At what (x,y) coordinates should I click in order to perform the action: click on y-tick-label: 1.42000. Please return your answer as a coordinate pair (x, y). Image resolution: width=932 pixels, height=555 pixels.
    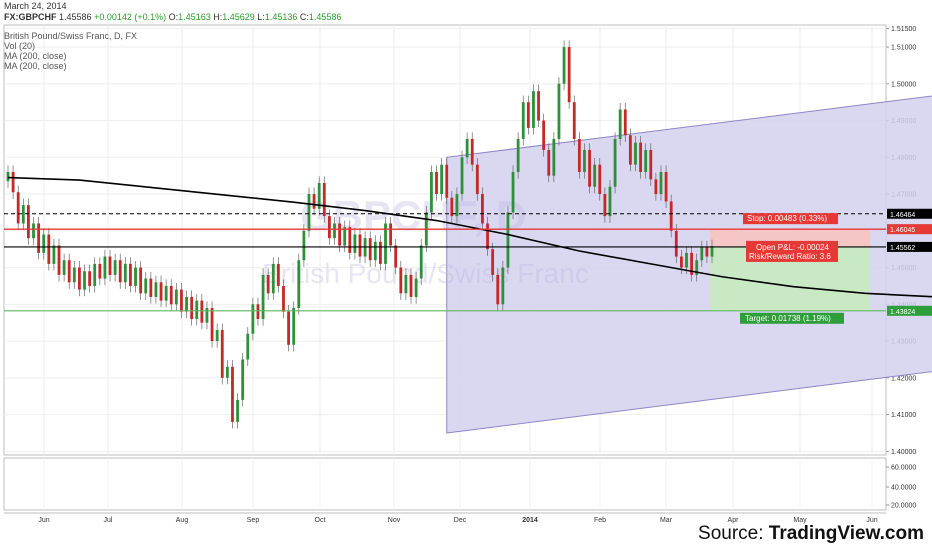
    Looking at the image, I should click on (903, 378).